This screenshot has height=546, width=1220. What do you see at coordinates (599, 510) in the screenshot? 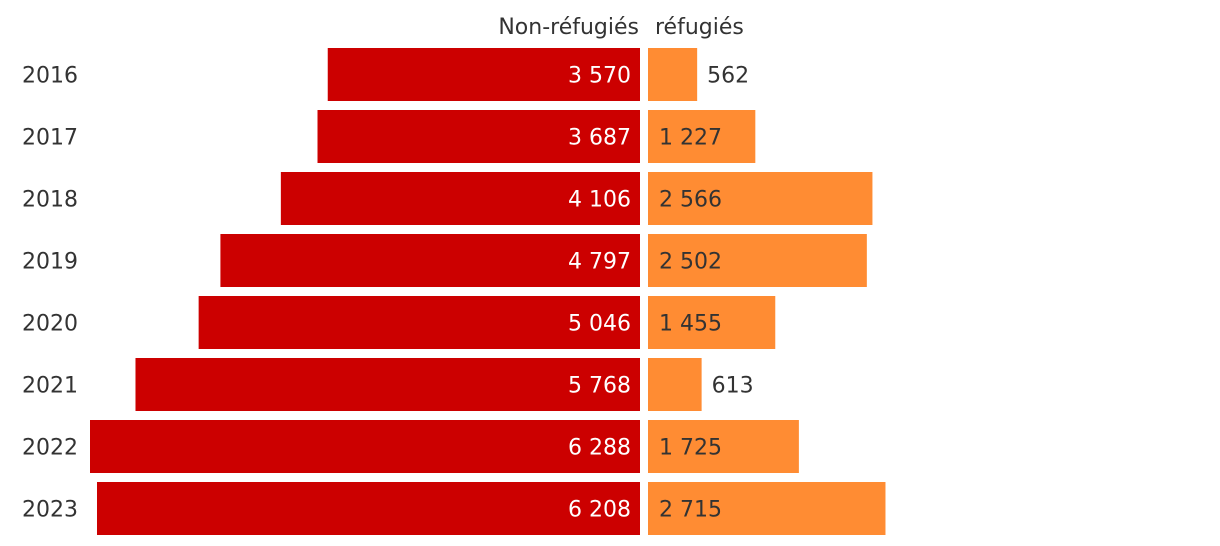
I see `value-label-non-refugies: 6 208` at bounding box center [599, 510].